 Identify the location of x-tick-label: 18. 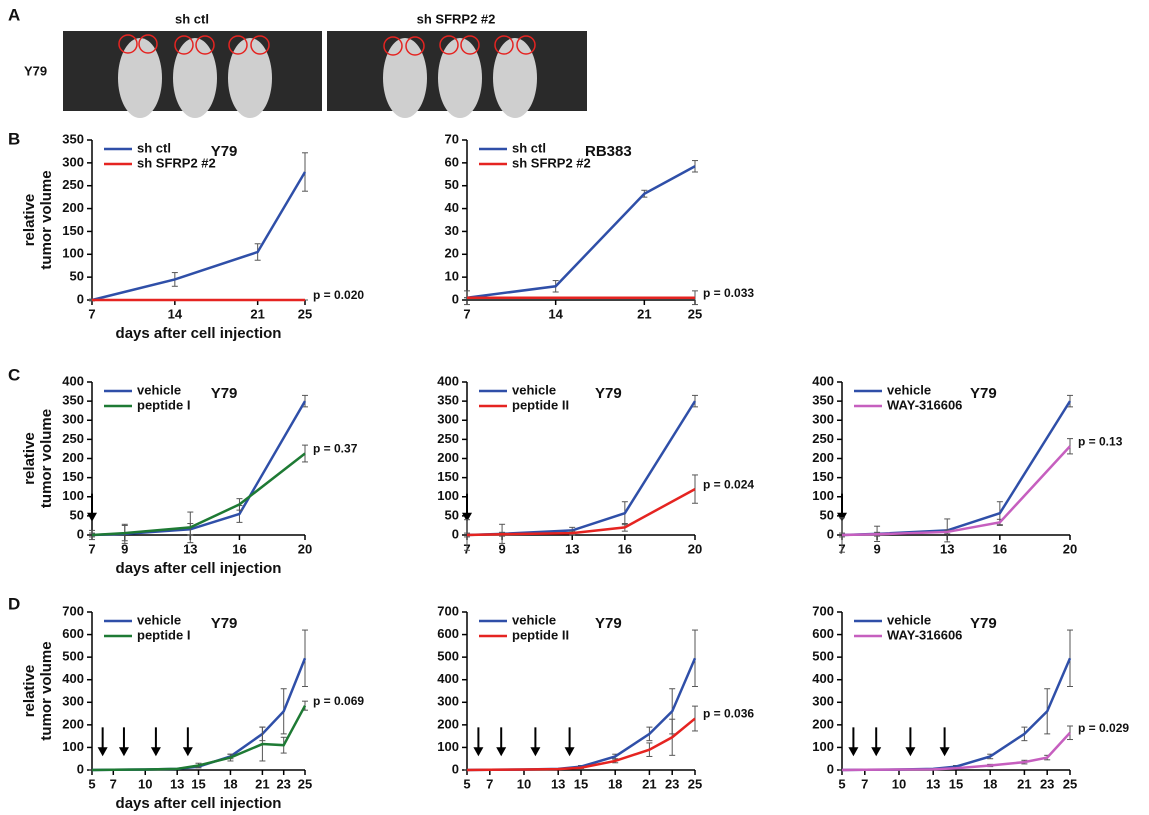
(990, 783).